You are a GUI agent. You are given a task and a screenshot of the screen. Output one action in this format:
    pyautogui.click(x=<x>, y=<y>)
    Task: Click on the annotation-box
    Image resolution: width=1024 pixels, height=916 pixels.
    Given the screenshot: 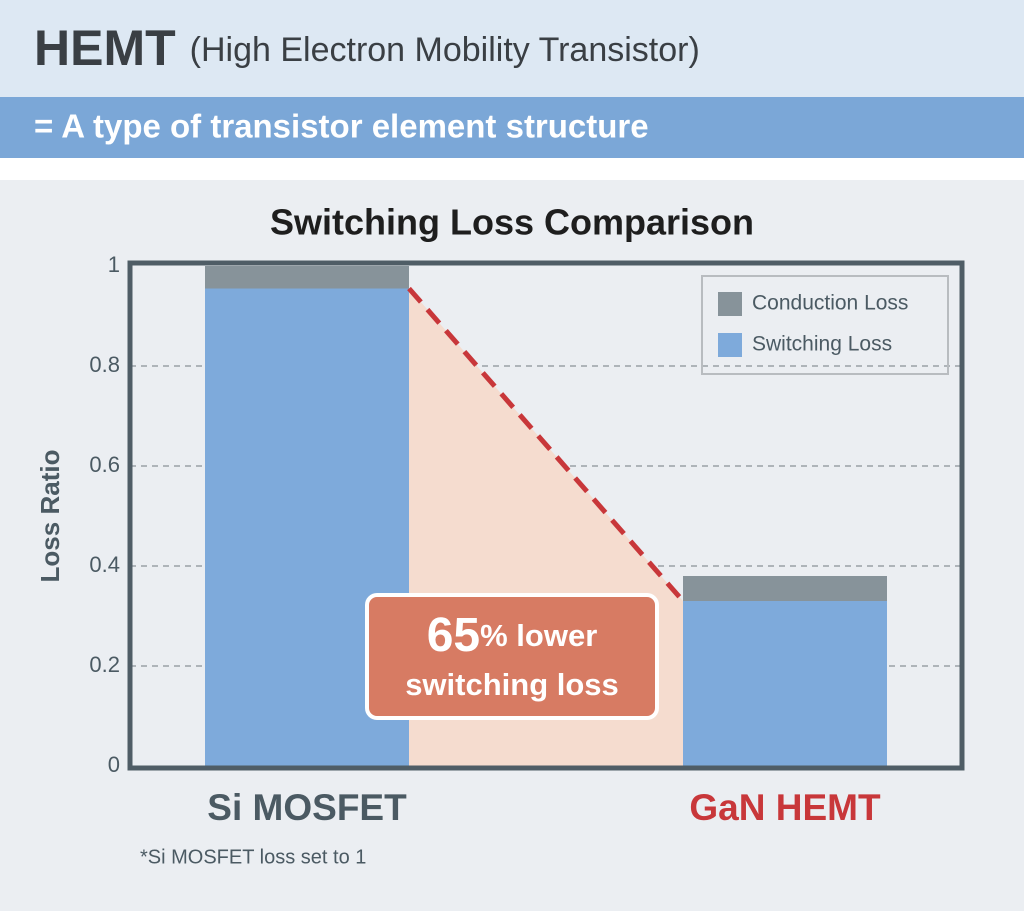 What is the action you would take?
    pyautogui.click(x=512, y=656)
    